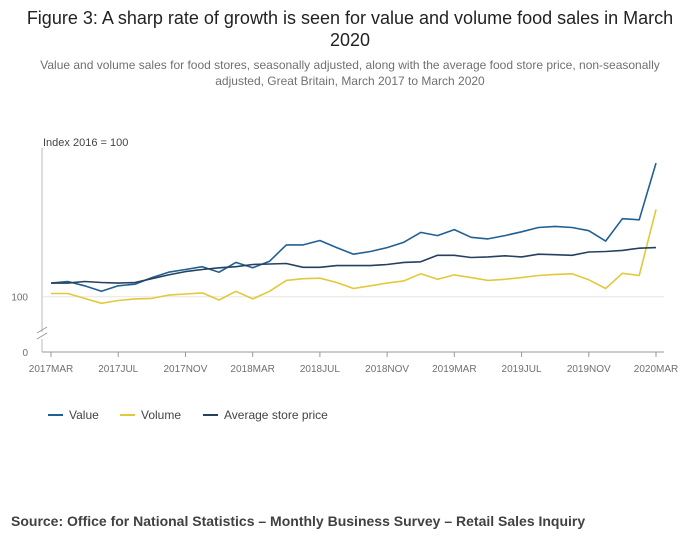 The height and width of the screenshot is (549, 700). I want to click on x-tick-label: 2018MAR, so click(252, 369).